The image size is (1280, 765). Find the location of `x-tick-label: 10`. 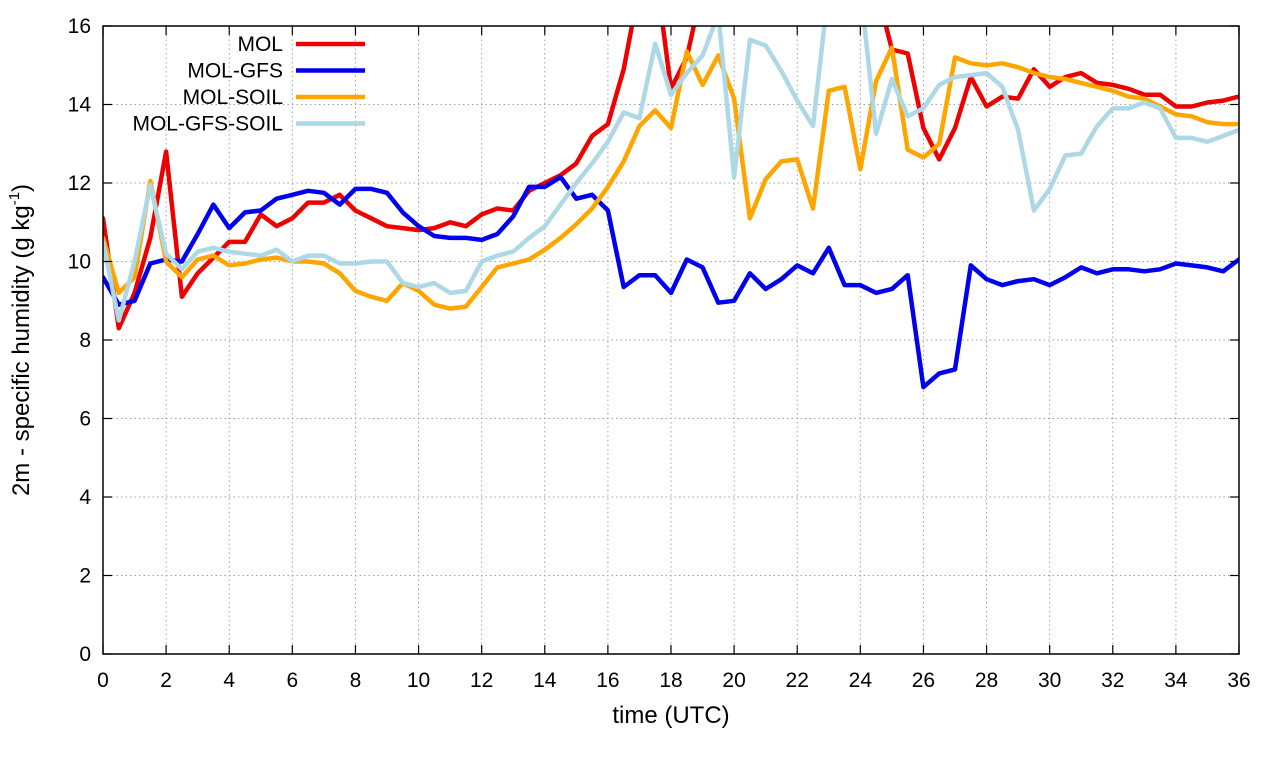

x-tick-label: 10 is located at coordinates (418, 680).